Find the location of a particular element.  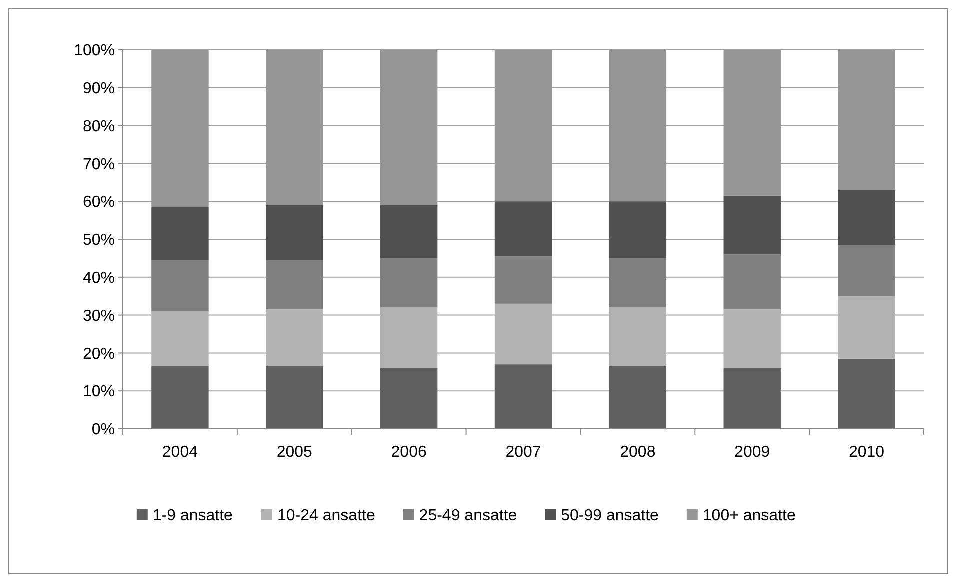

legend-label: 10-24 ansatte is located at coordinates (327, 516).